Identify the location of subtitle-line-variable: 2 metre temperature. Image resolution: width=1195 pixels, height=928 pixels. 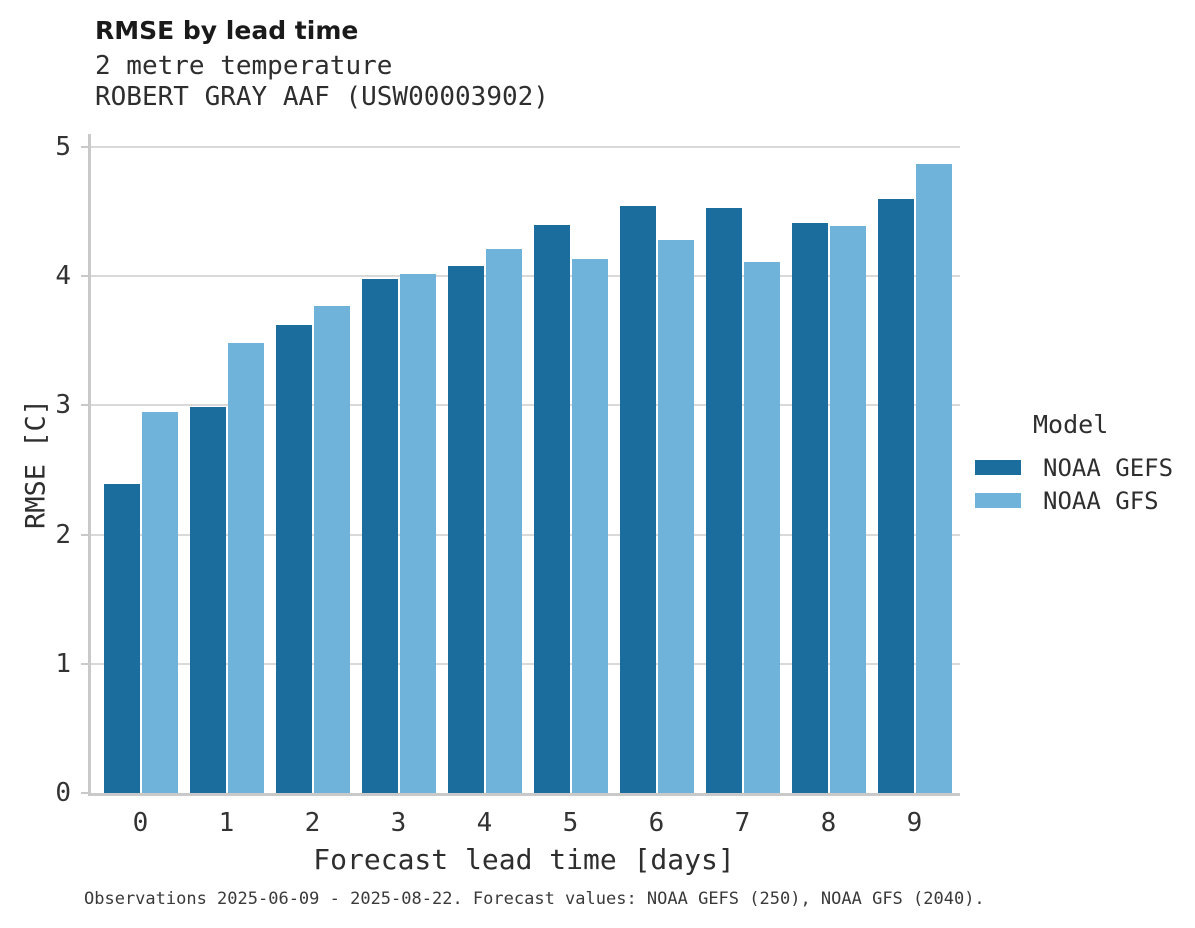
(244, 66).